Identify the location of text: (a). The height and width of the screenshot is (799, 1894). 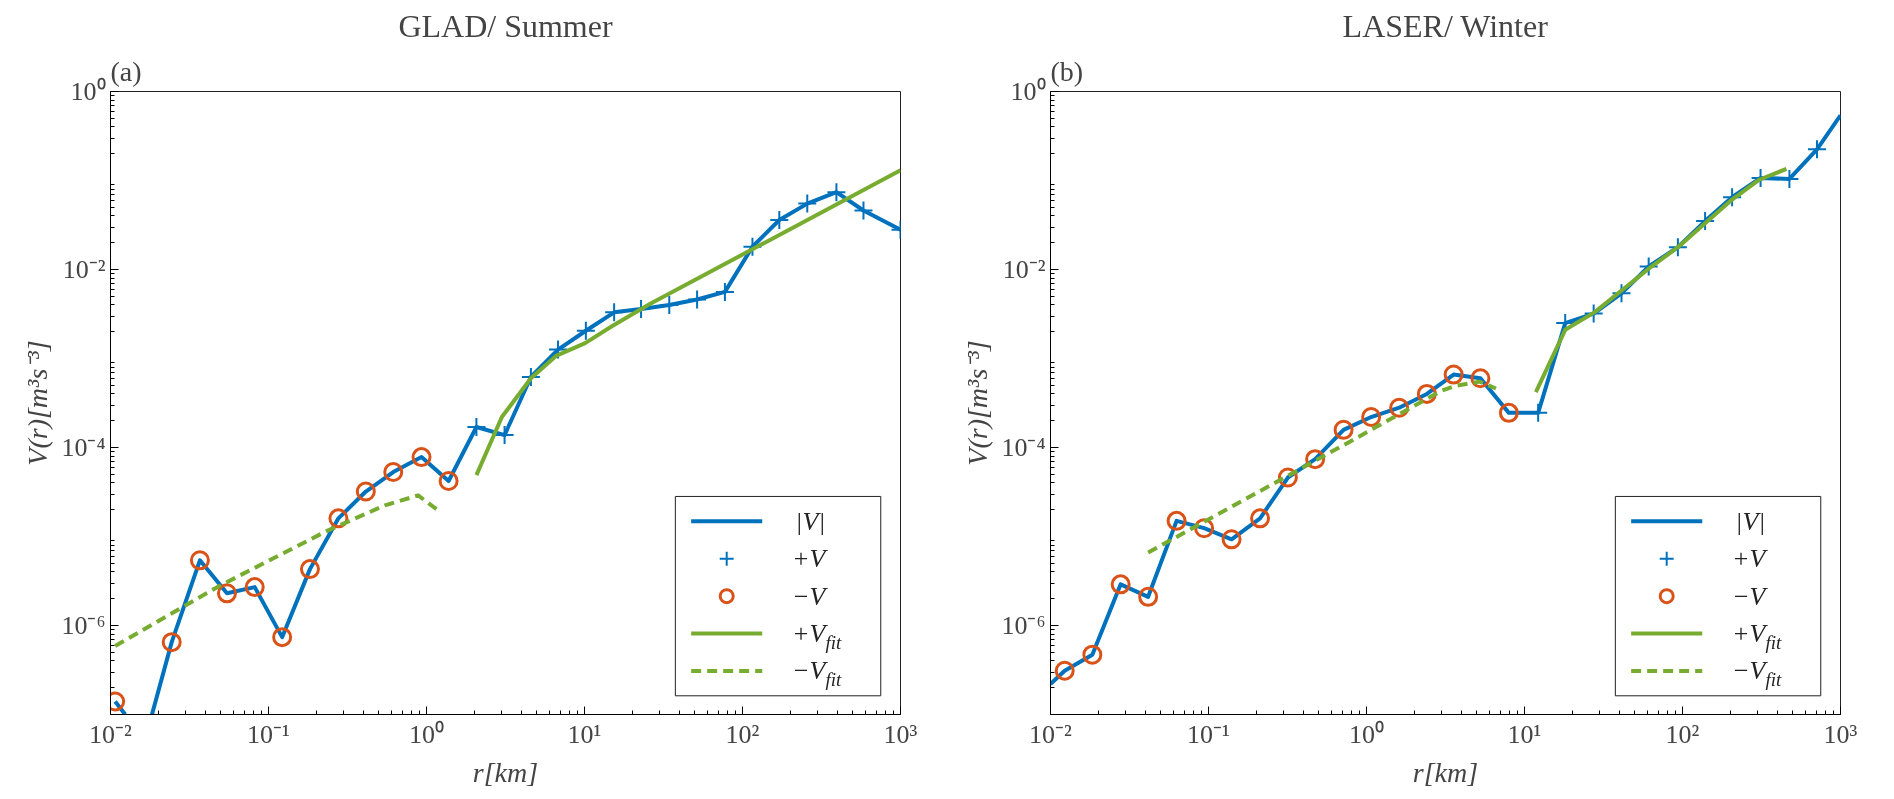
(126, 71).